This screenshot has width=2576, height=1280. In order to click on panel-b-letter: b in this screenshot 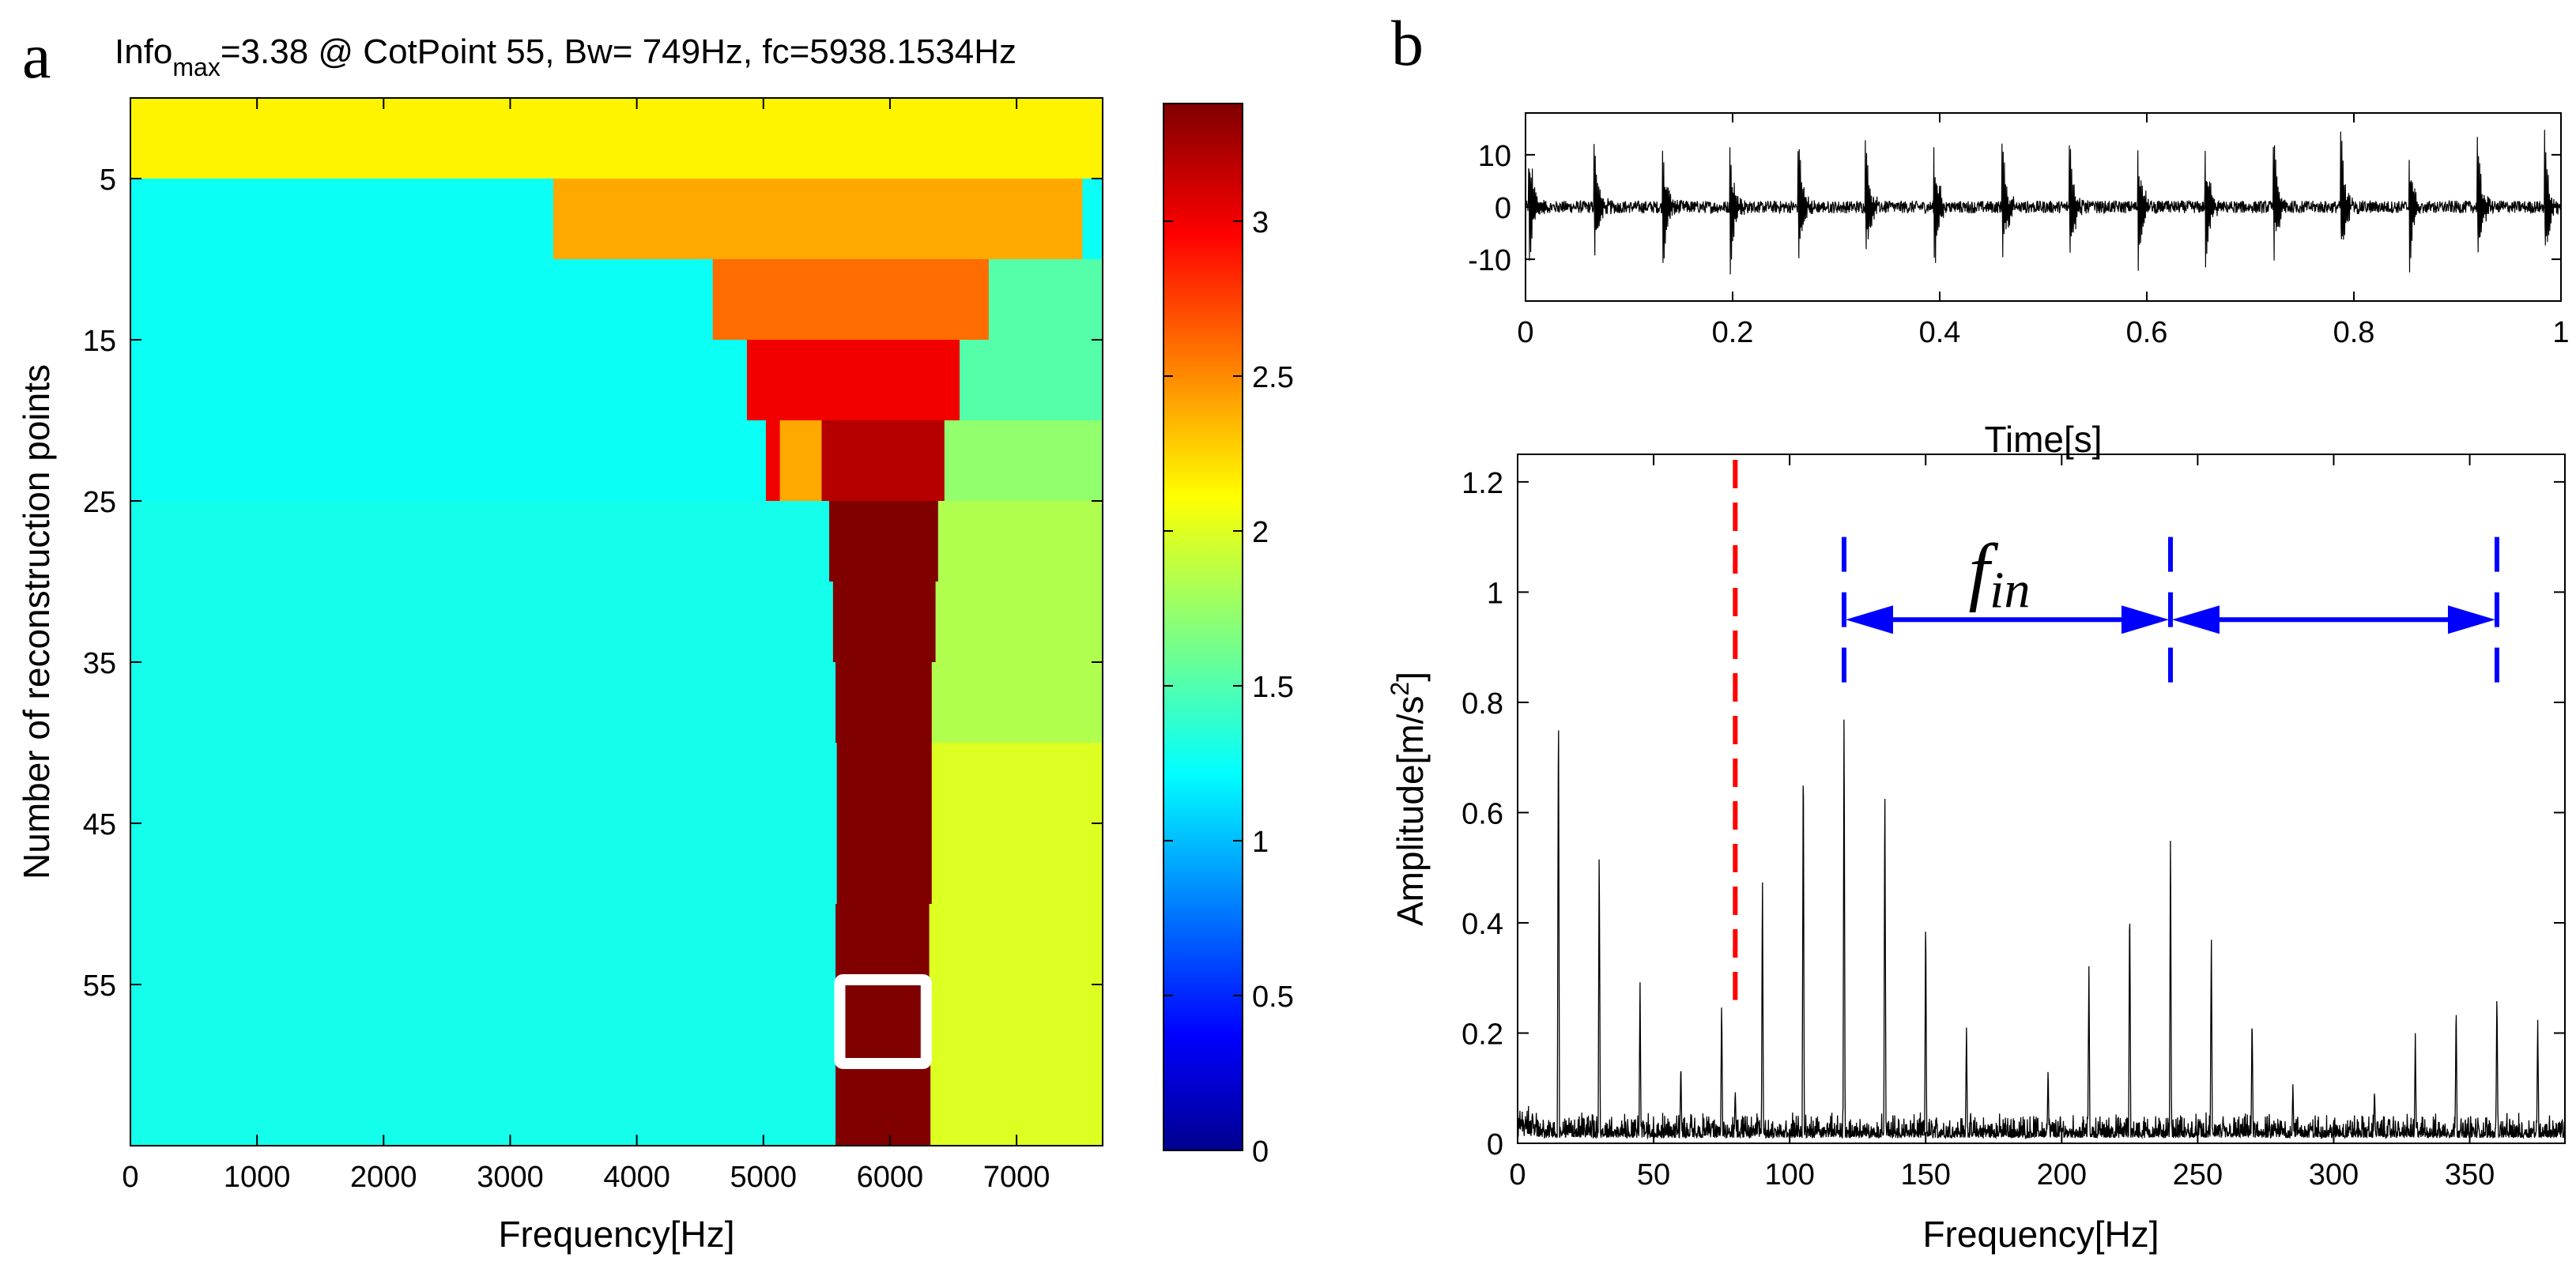, I will do `click(1407, 43)`.